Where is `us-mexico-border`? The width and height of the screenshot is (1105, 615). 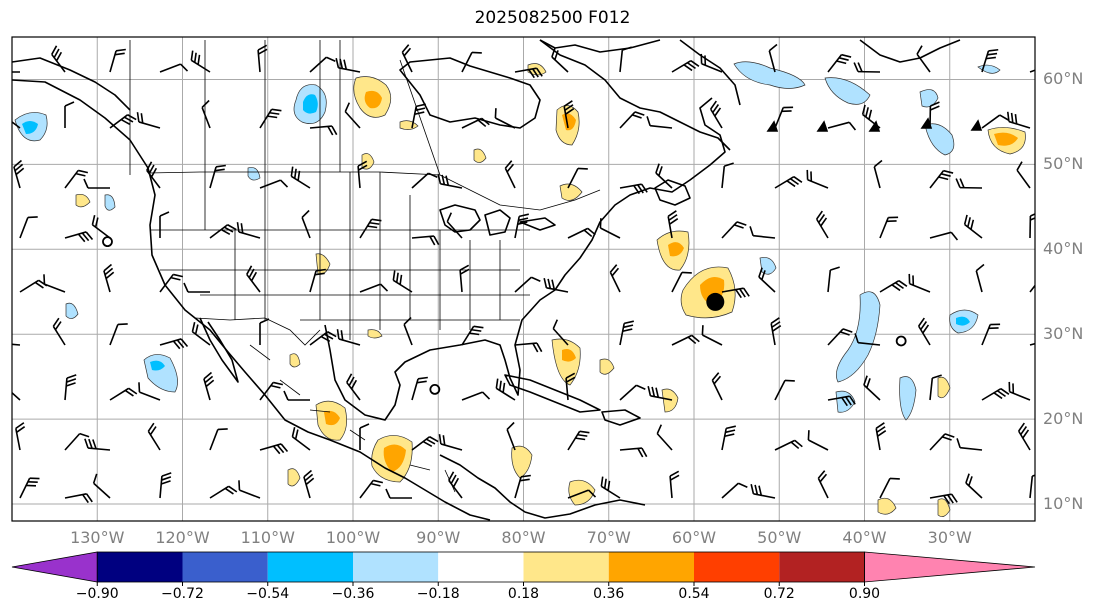
us-mexico-border is located at coordinates (257, 331).